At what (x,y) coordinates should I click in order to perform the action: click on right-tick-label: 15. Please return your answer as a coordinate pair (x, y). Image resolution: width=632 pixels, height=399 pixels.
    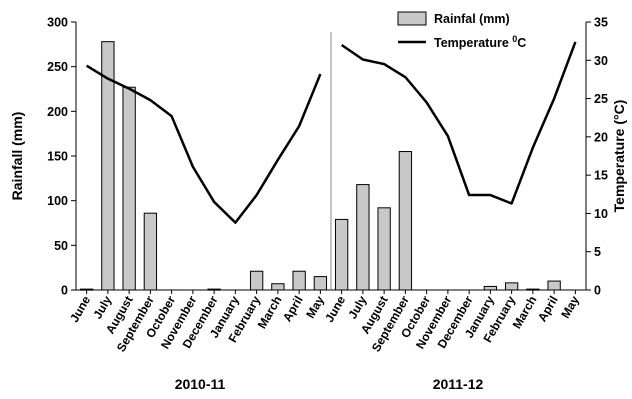
    Looking at the image, I should click on (601, 176).